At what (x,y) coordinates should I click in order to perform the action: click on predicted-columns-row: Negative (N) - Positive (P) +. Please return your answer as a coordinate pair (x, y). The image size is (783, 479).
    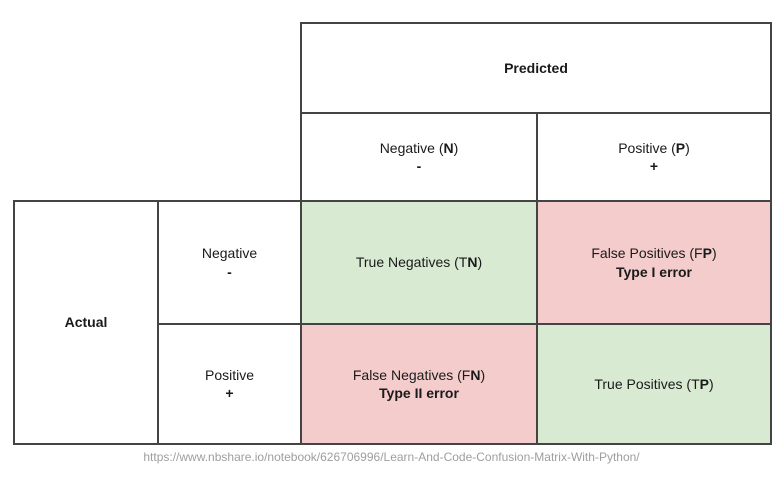
    Looking at the image, I should click on (536, 157).